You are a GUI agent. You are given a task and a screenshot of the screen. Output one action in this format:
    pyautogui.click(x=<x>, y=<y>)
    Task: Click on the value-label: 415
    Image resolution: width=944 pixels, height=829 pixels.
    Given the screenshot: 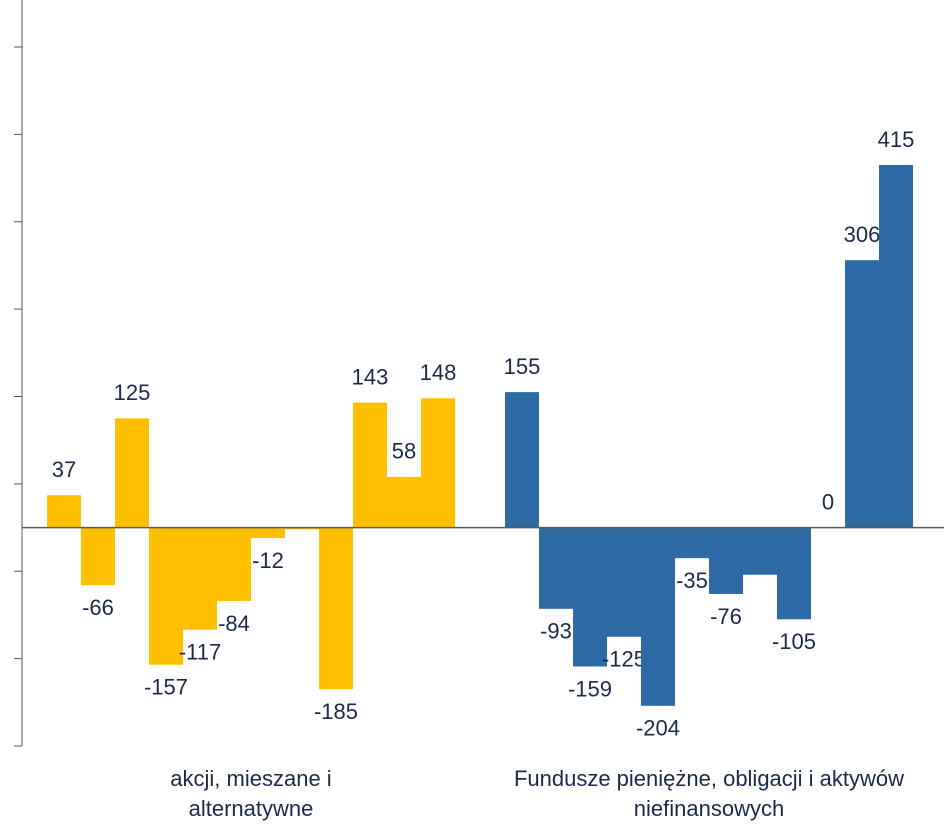 What is the action you would take?
    pyautogui.click(x=896, y=139)
    